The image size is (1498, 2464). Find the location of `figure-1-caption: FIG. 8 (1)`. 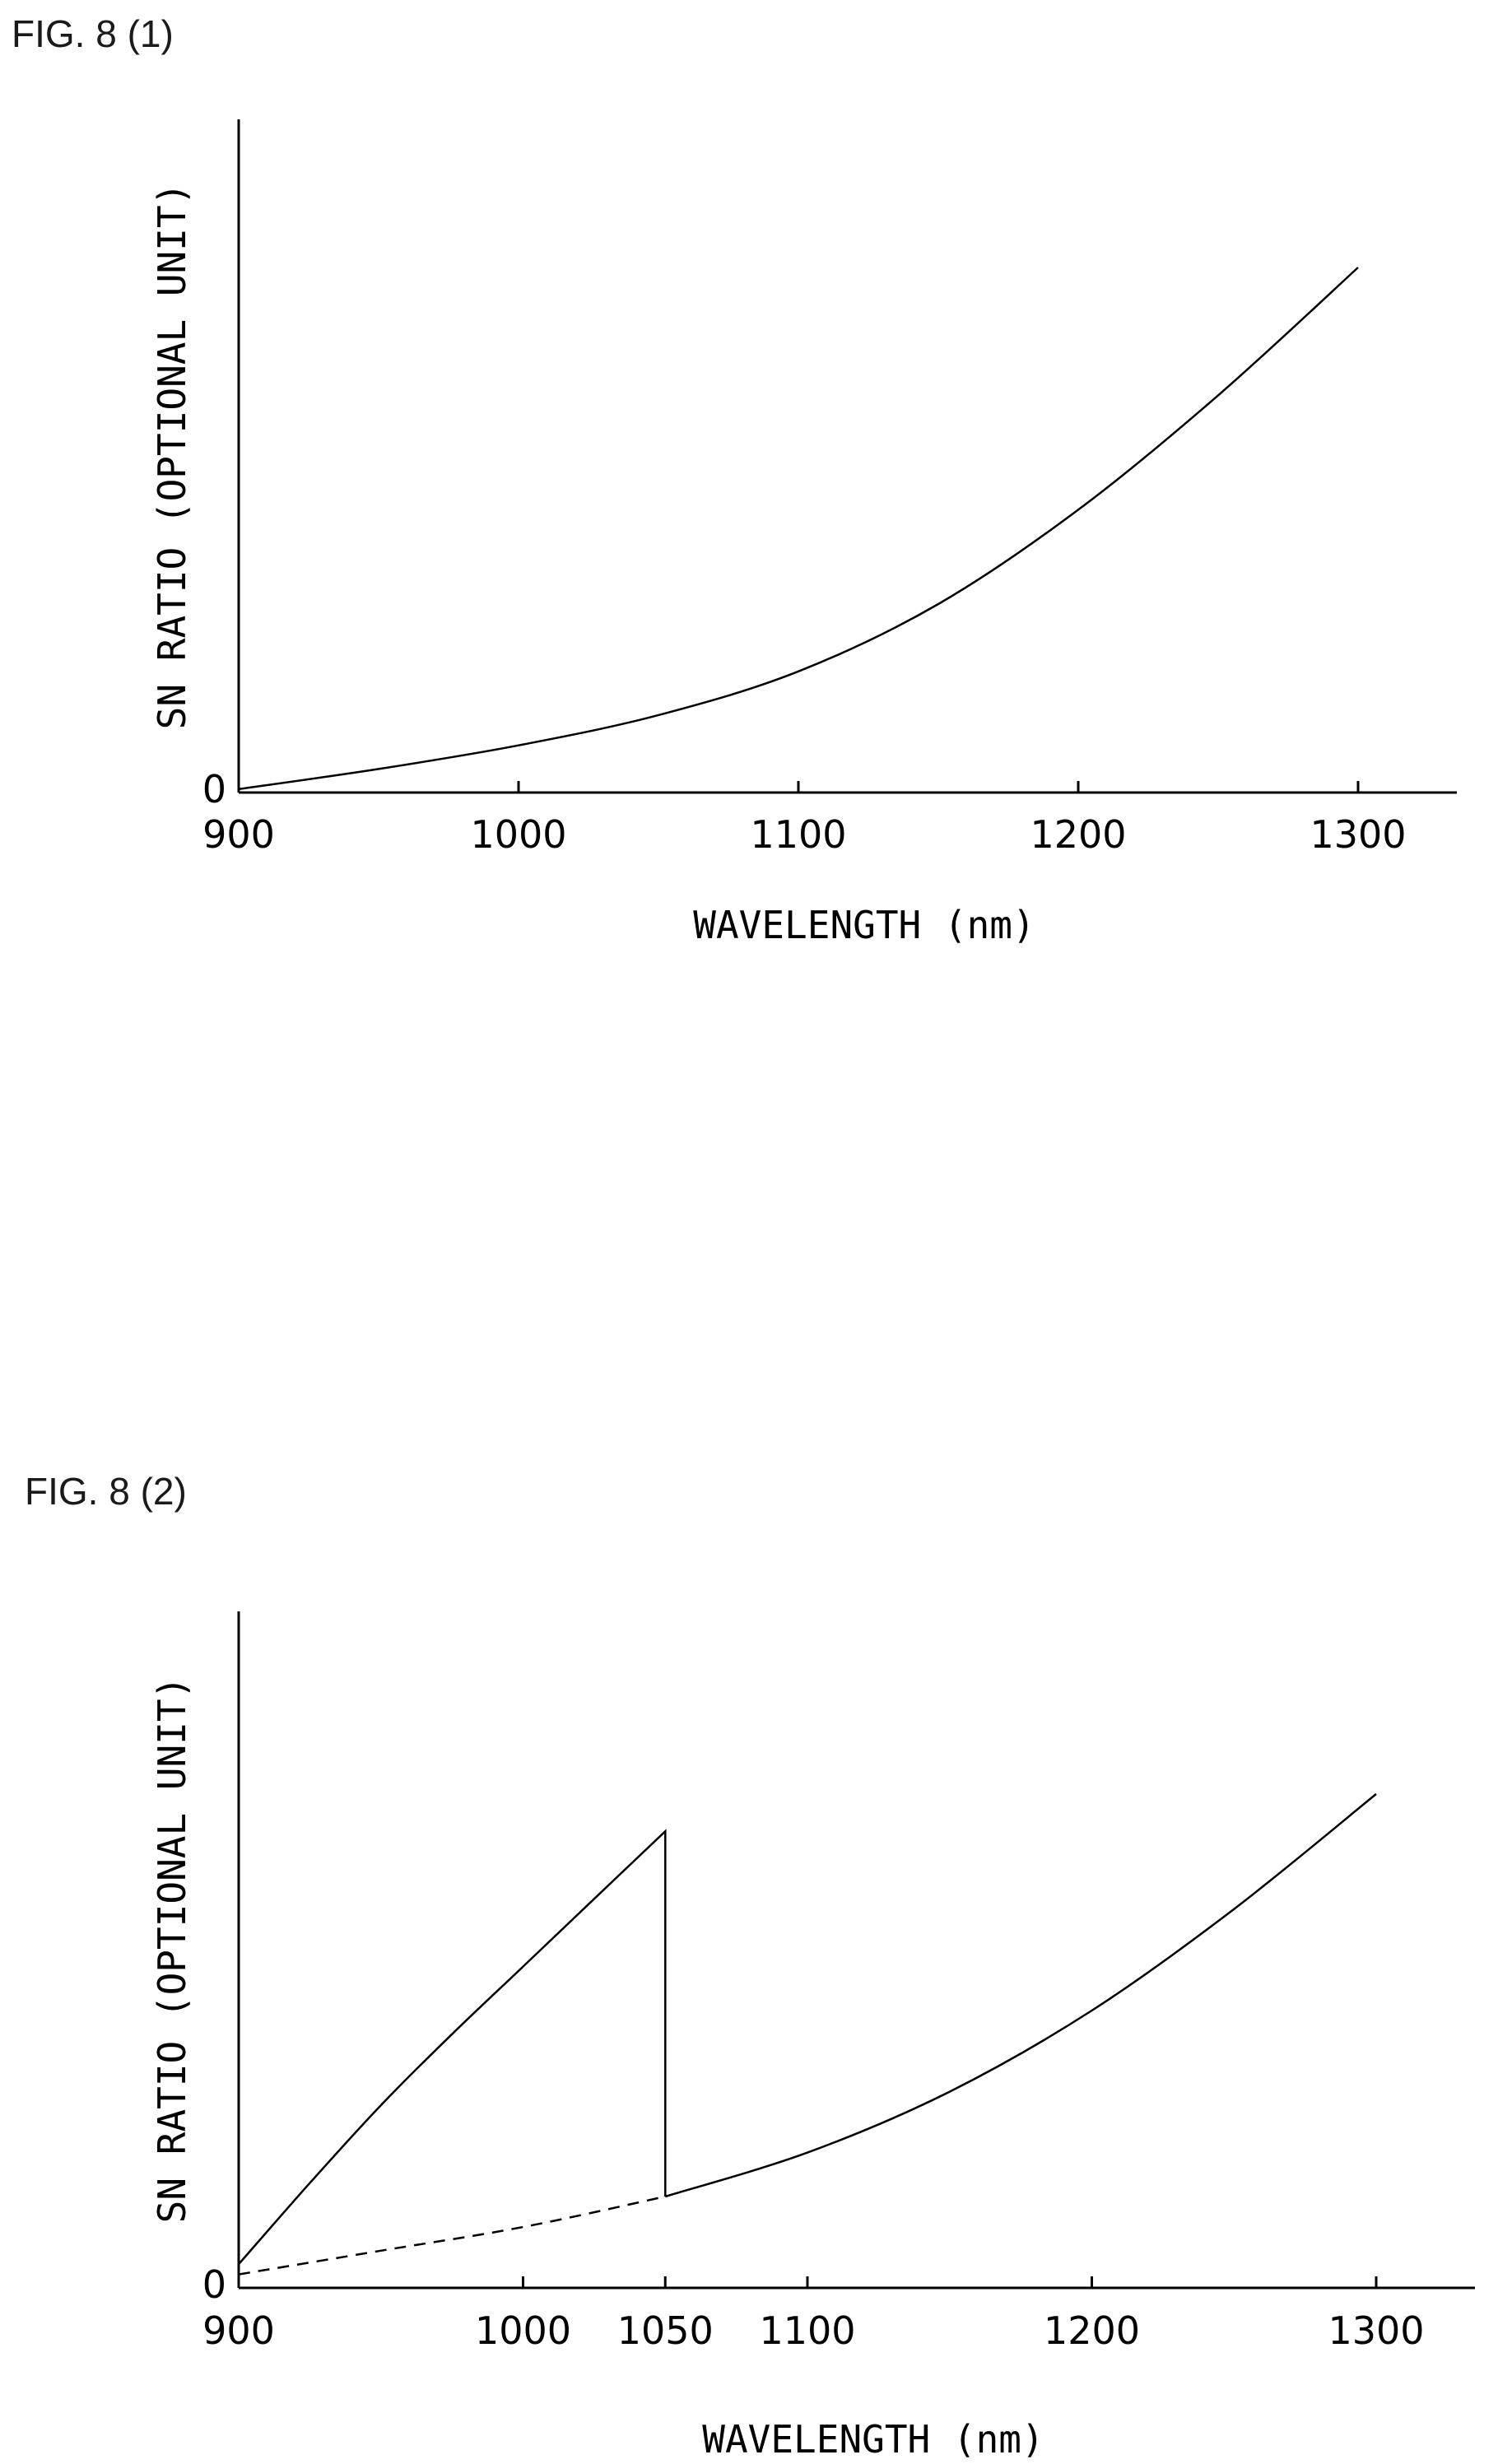

figure-1-caption: FIG. 8 (1) is located at coordinates (93, 33).